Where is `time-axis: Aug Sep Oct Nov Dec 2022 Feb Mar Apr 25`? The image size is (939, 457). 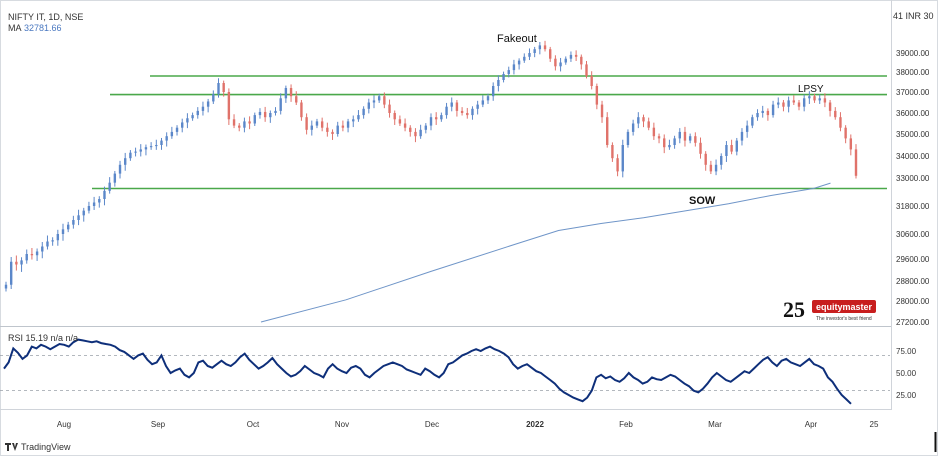 time-axis: Aug Sep Oct Nov Dec 2022 Feb Mar Apr 25 is located at coordinates (468, 424).